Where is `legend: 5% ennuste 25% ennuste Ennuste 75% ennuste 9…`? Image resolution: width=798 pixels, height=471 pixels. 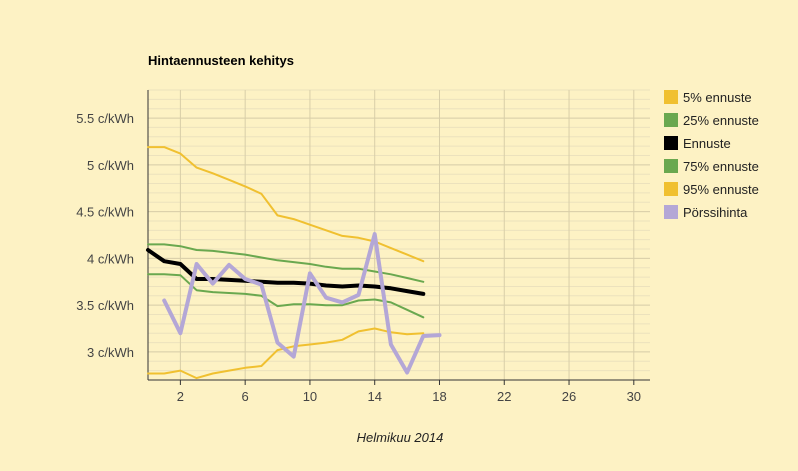 legend: 5% ennuste 25% ennuste Ennuste 75% ennuste 9… is located at coordinates (711, 155).